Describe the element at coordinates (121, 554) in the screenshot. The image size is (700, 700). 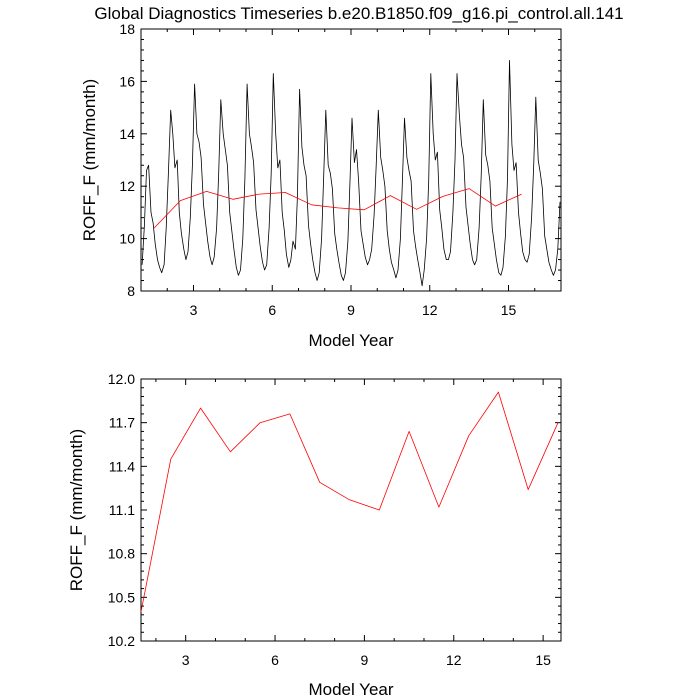
I see `y-tick-label: 10.8` at that location.